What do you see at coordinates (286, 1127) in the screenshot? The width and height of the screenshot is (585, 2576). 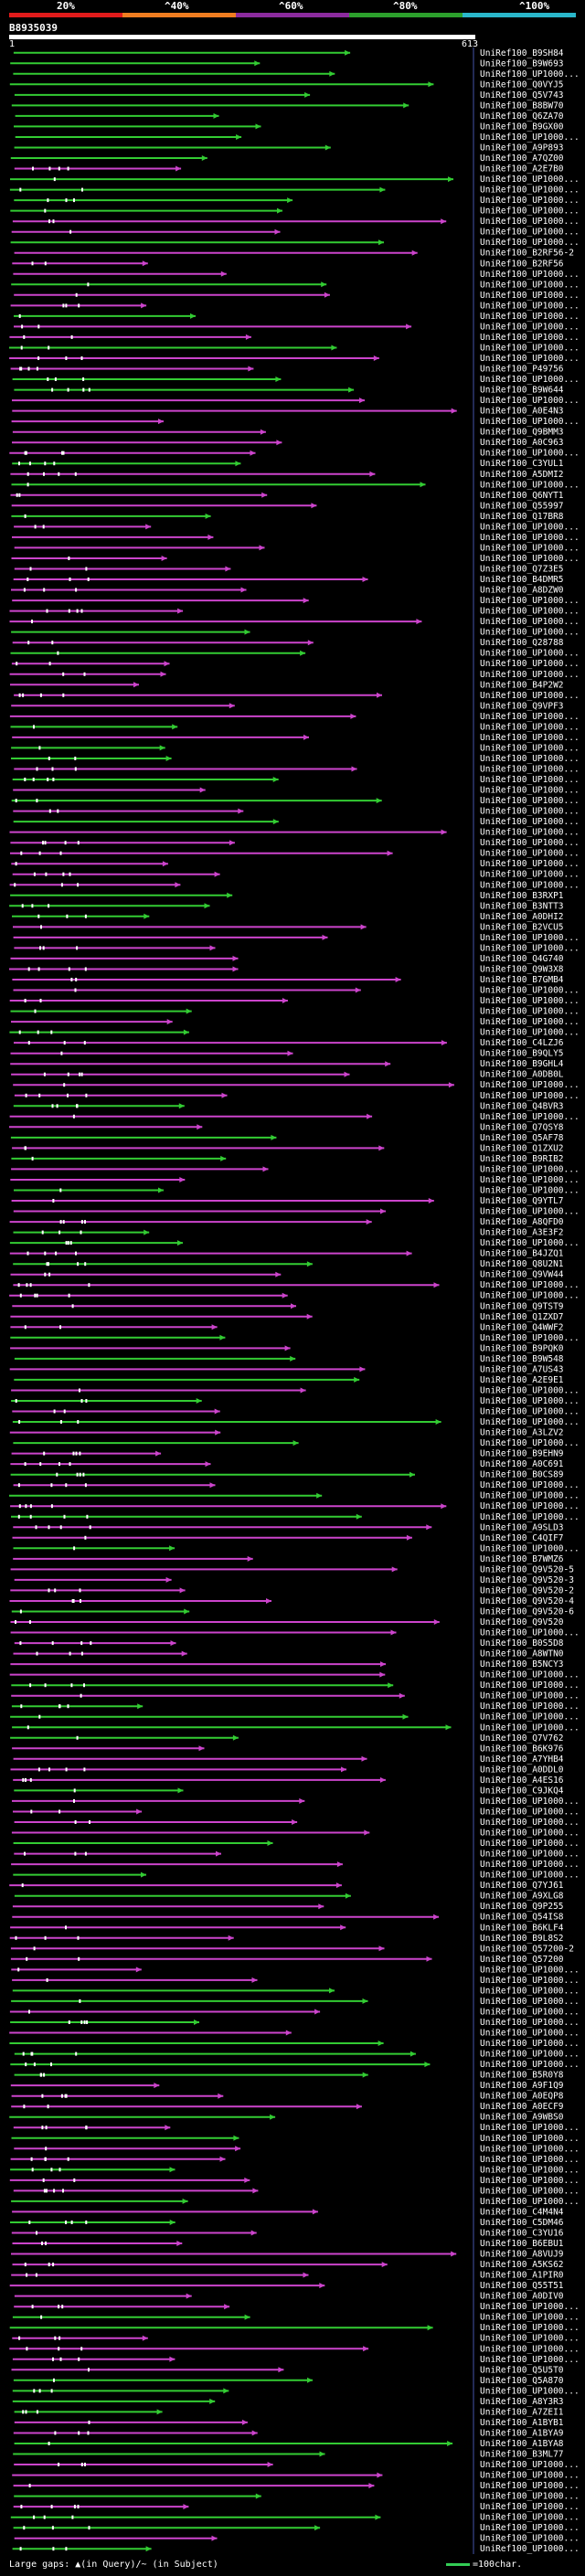 I see `hit-row: UniRef100_Q7QSY8` at bounding box center [286, 1127].